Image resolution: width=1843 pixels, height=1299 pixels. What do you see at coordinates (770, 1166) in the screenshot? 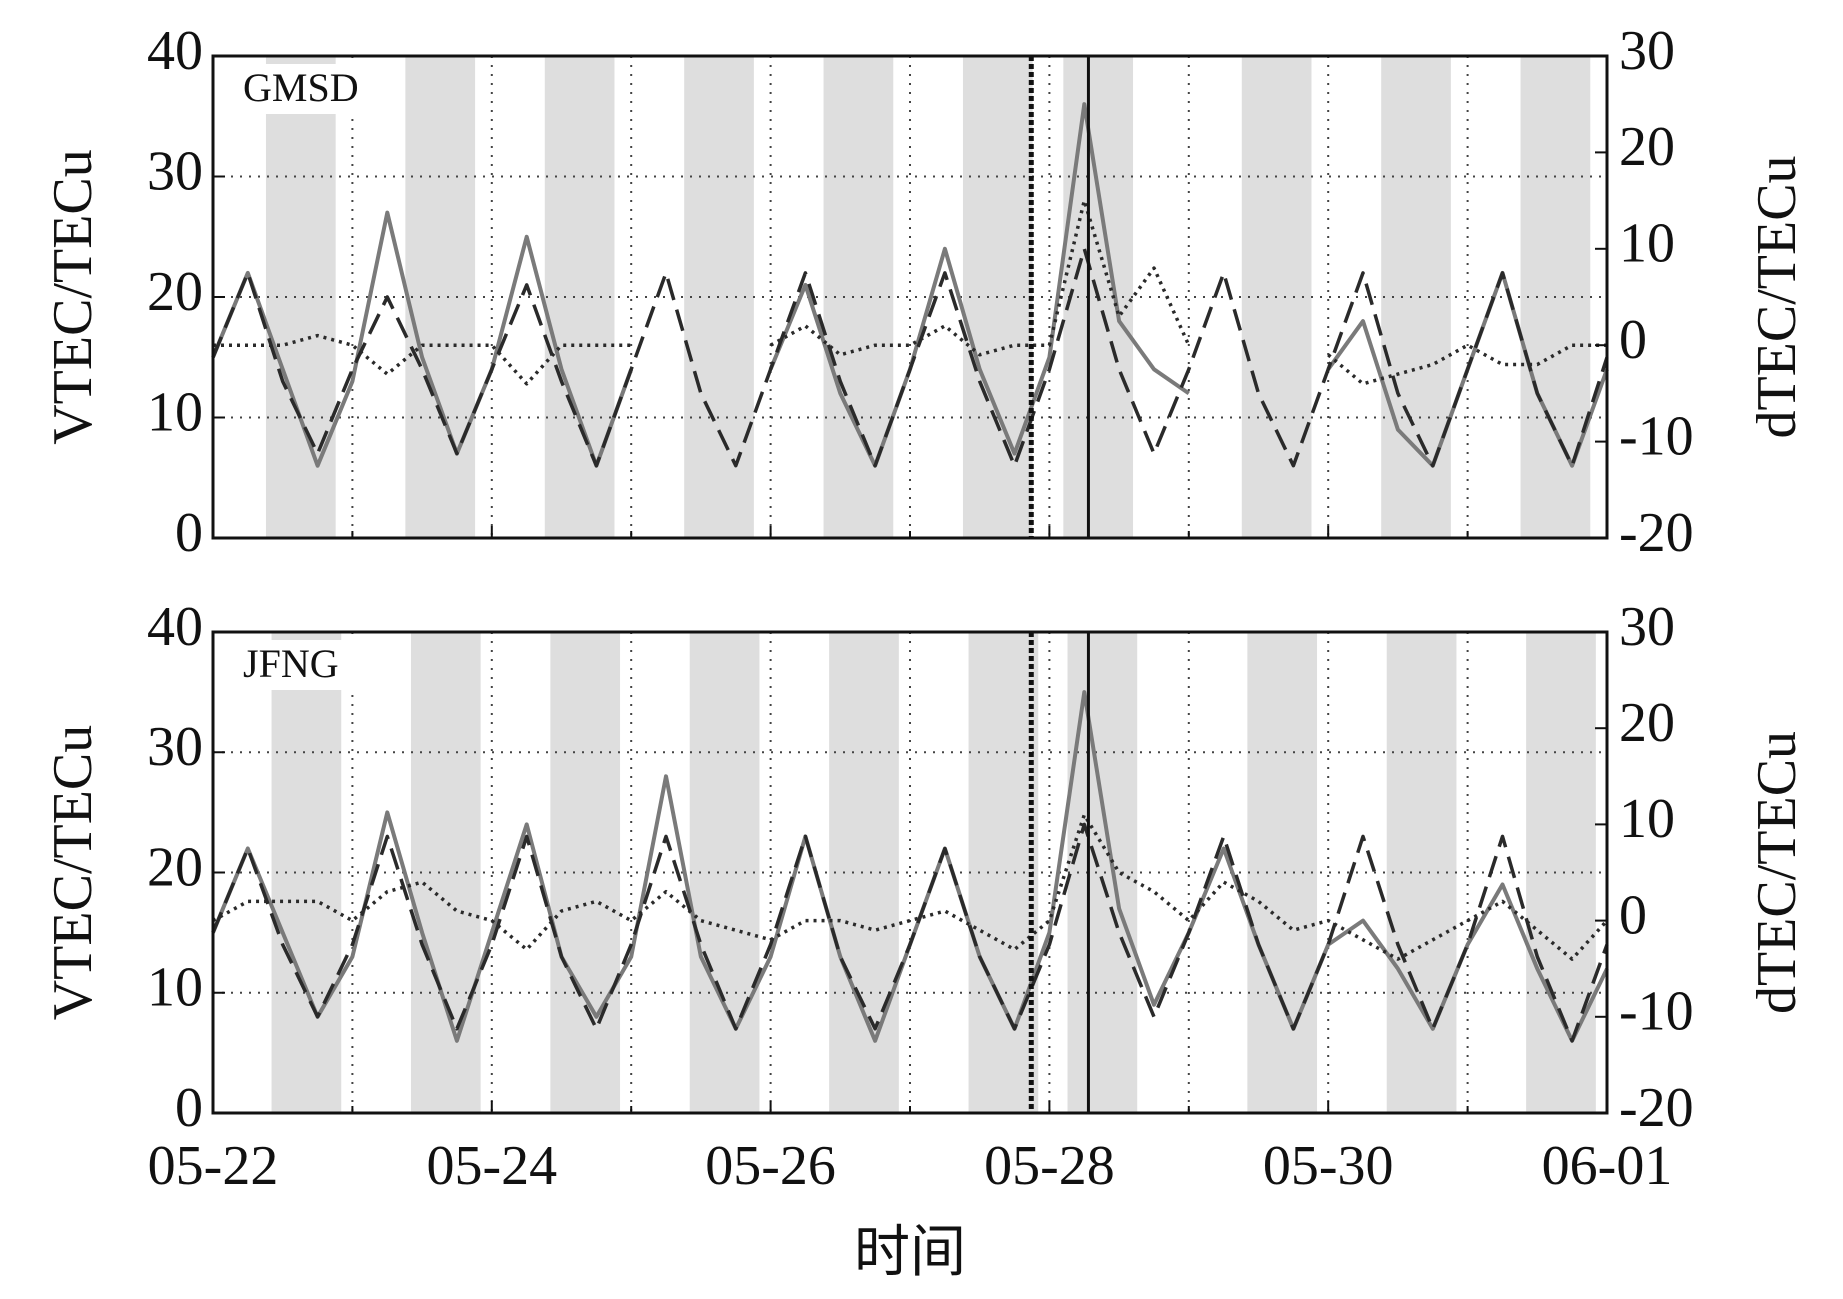
I see `x-tick-label: 05-26` at bounding box center [770, 1166].